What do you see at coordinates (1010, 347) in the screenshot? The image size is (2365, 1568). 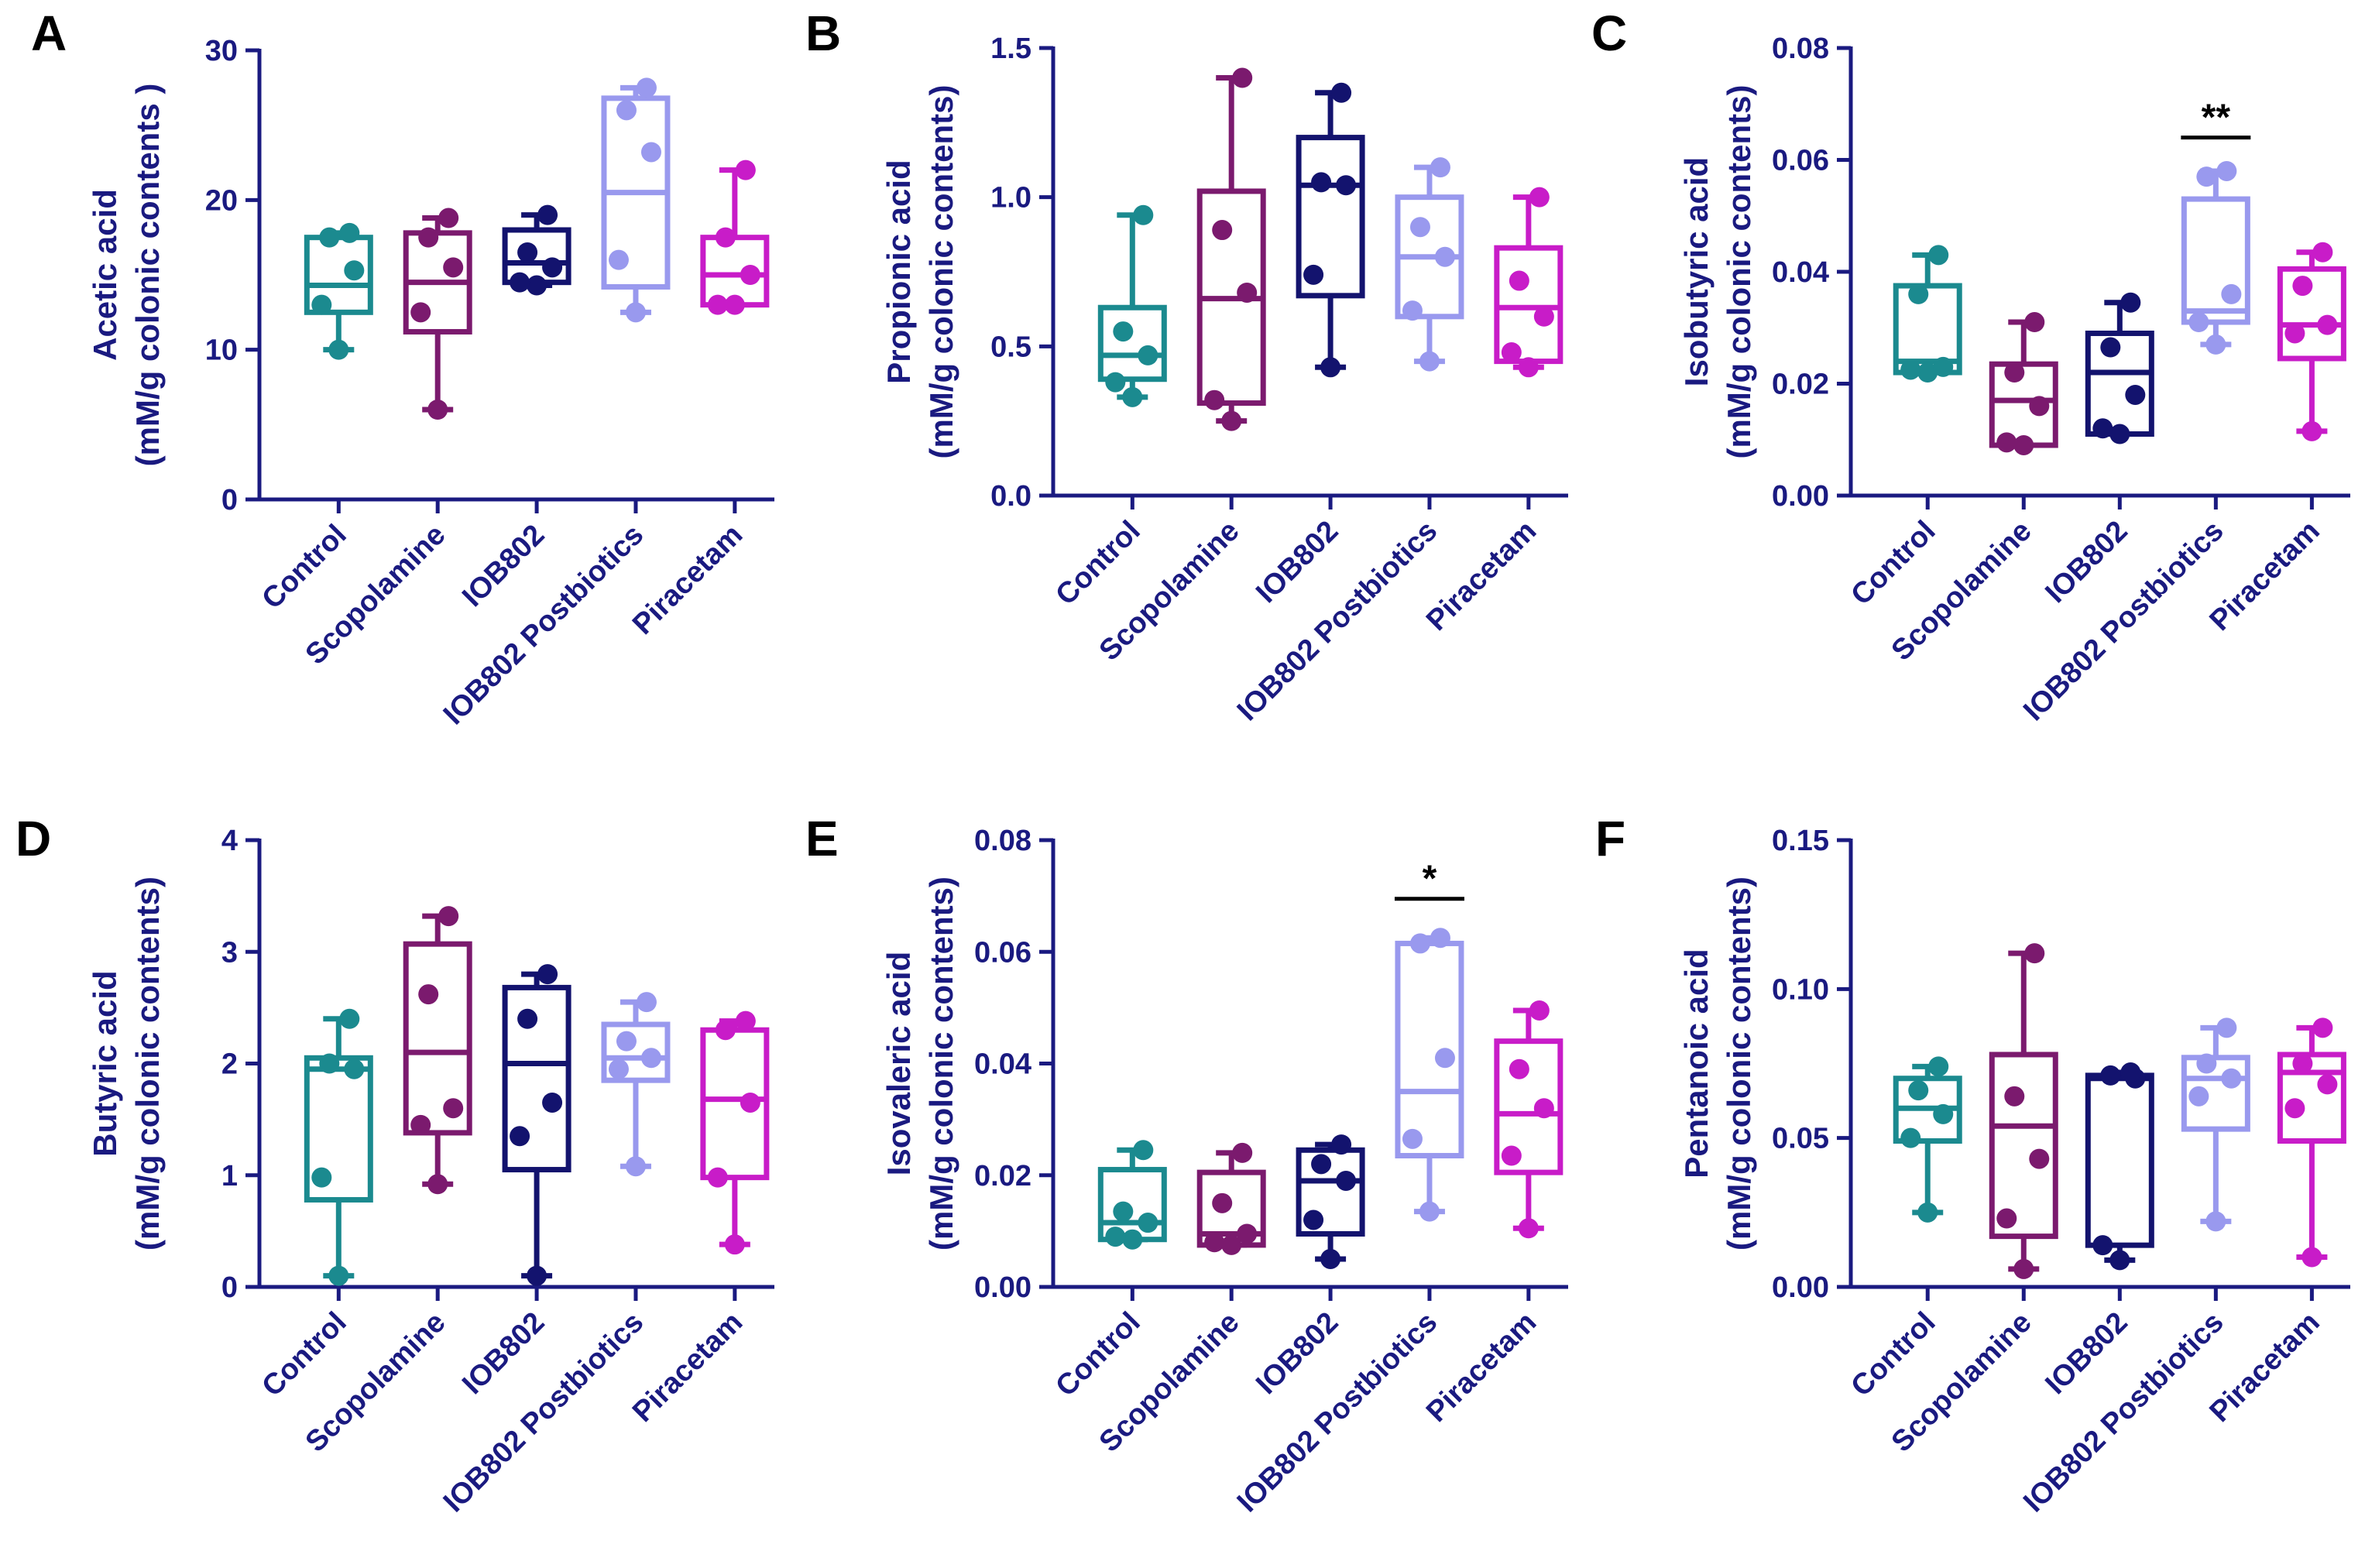 I see `y-tick-label: 0.5` at bounding box center [1010, 347].